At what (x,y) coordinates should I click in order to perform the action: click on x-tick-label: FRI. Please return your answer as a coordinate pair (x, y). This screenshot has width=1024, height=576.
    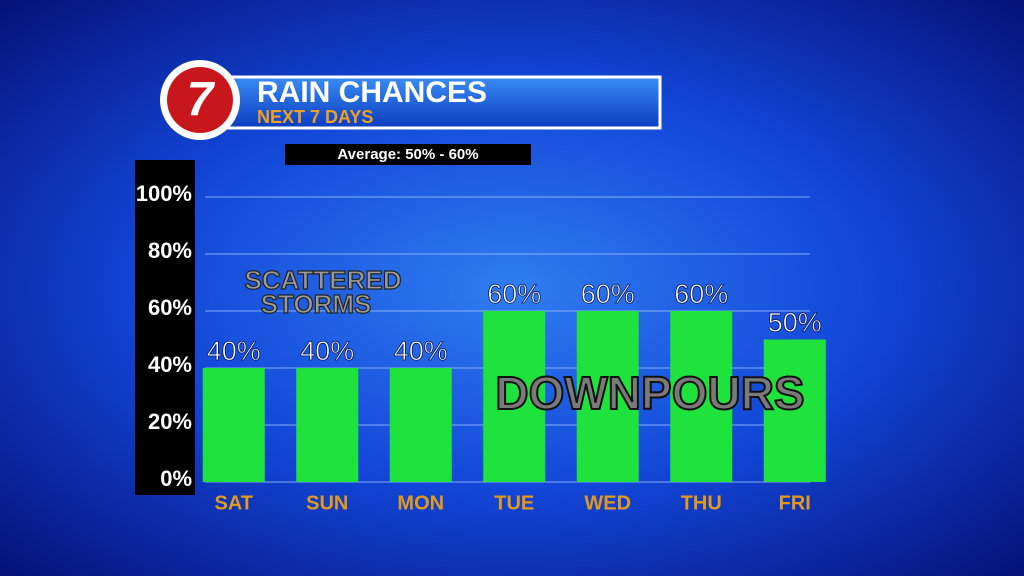
    Looking at the image, I should click on (795, 503).